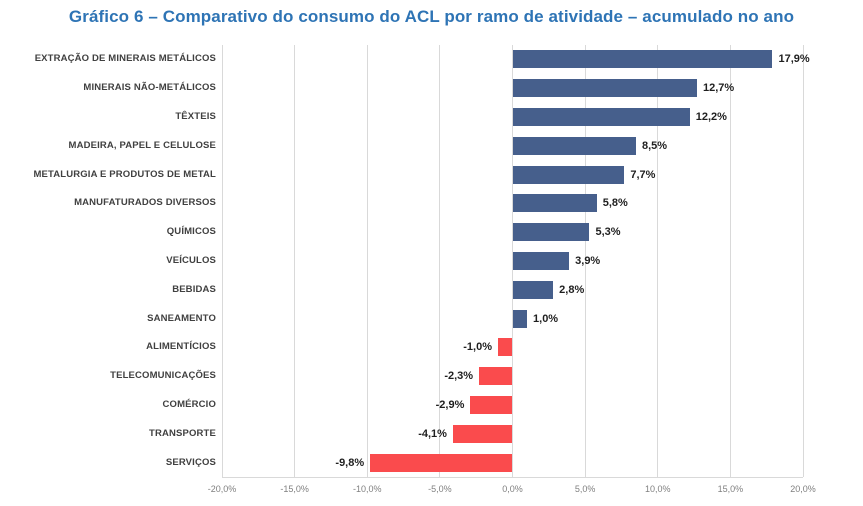 The image size is (863, 506). What do you see at coordinates (546, 318) in the screenshot?
I see `value-label: 1,0%` at bounding box center [546, 318].